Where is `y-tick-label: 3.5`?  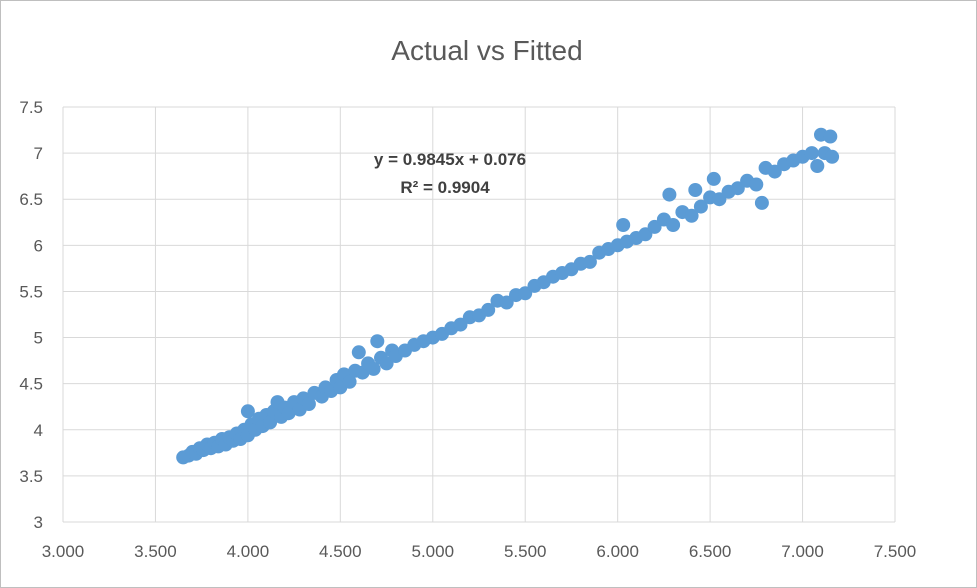
y-tick-label: 3.5 is located at coordinates (31, 476).